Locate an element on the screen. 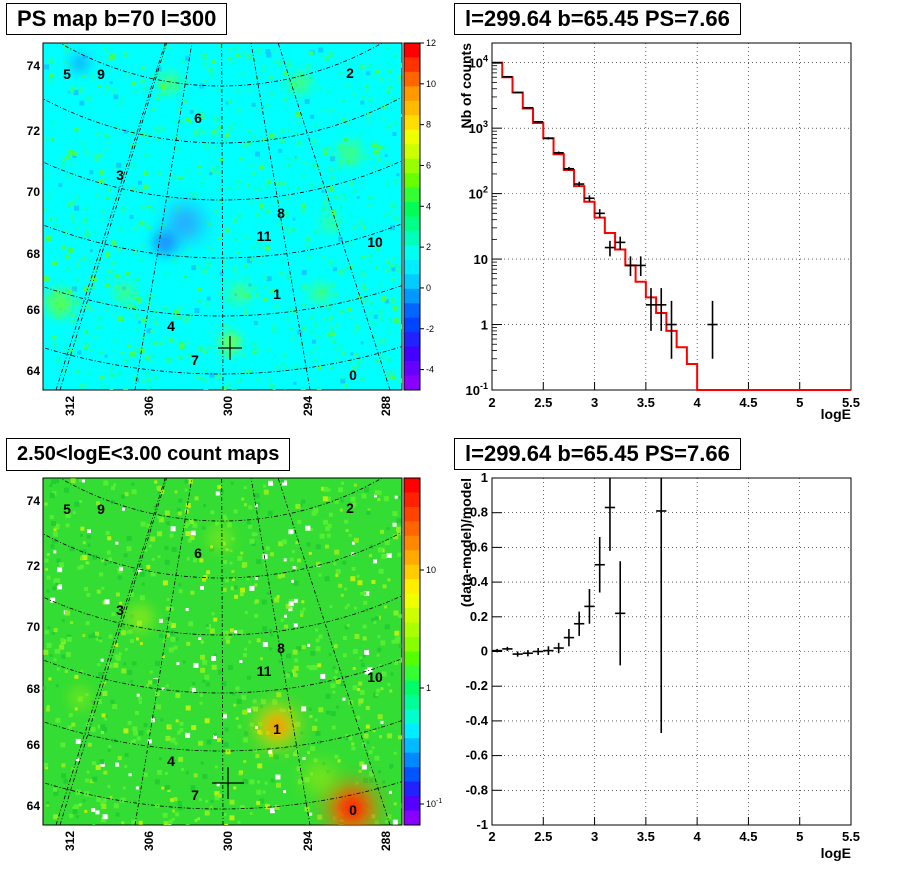 The width and height of the screenshot is (898, 871). residual-point is located at coordinates (599, 564).